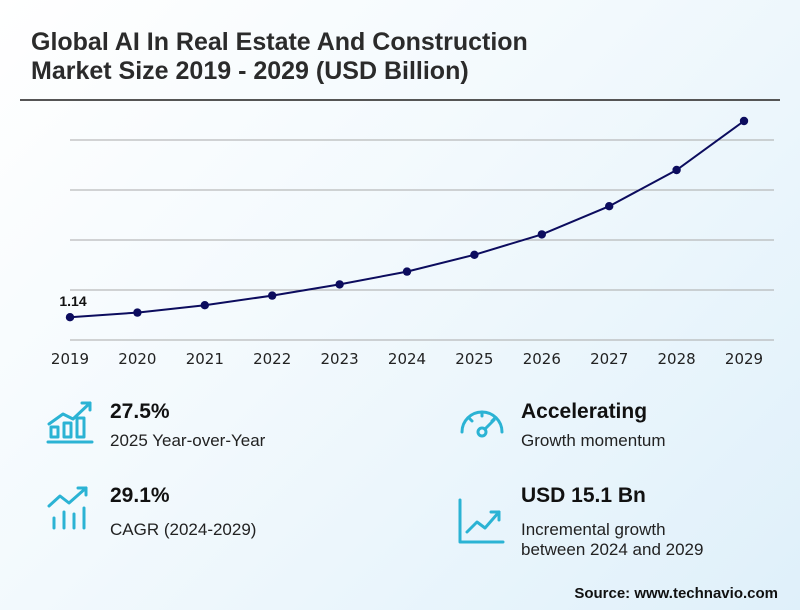 The height and width of the screenshot is (610, 800). What do you see at coordinates (70, 359) in the screenshot?
I see `x-tick-label: 2019` at bounding box center [70, 359].